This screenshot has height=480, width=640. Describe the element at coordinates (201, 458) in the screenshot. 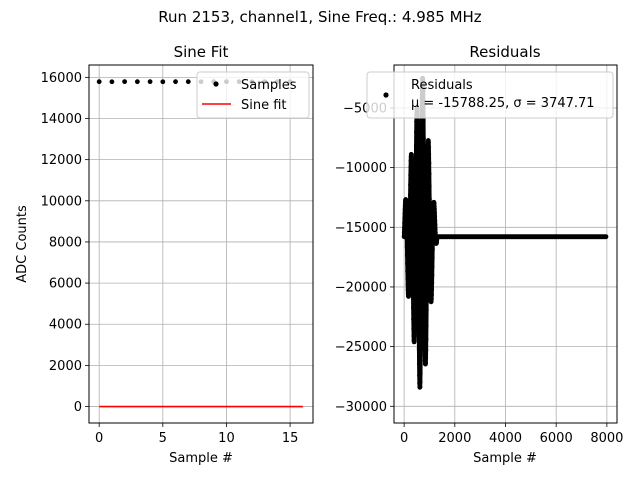

I see `sine-fit-xlabel: Sample #` at that location.